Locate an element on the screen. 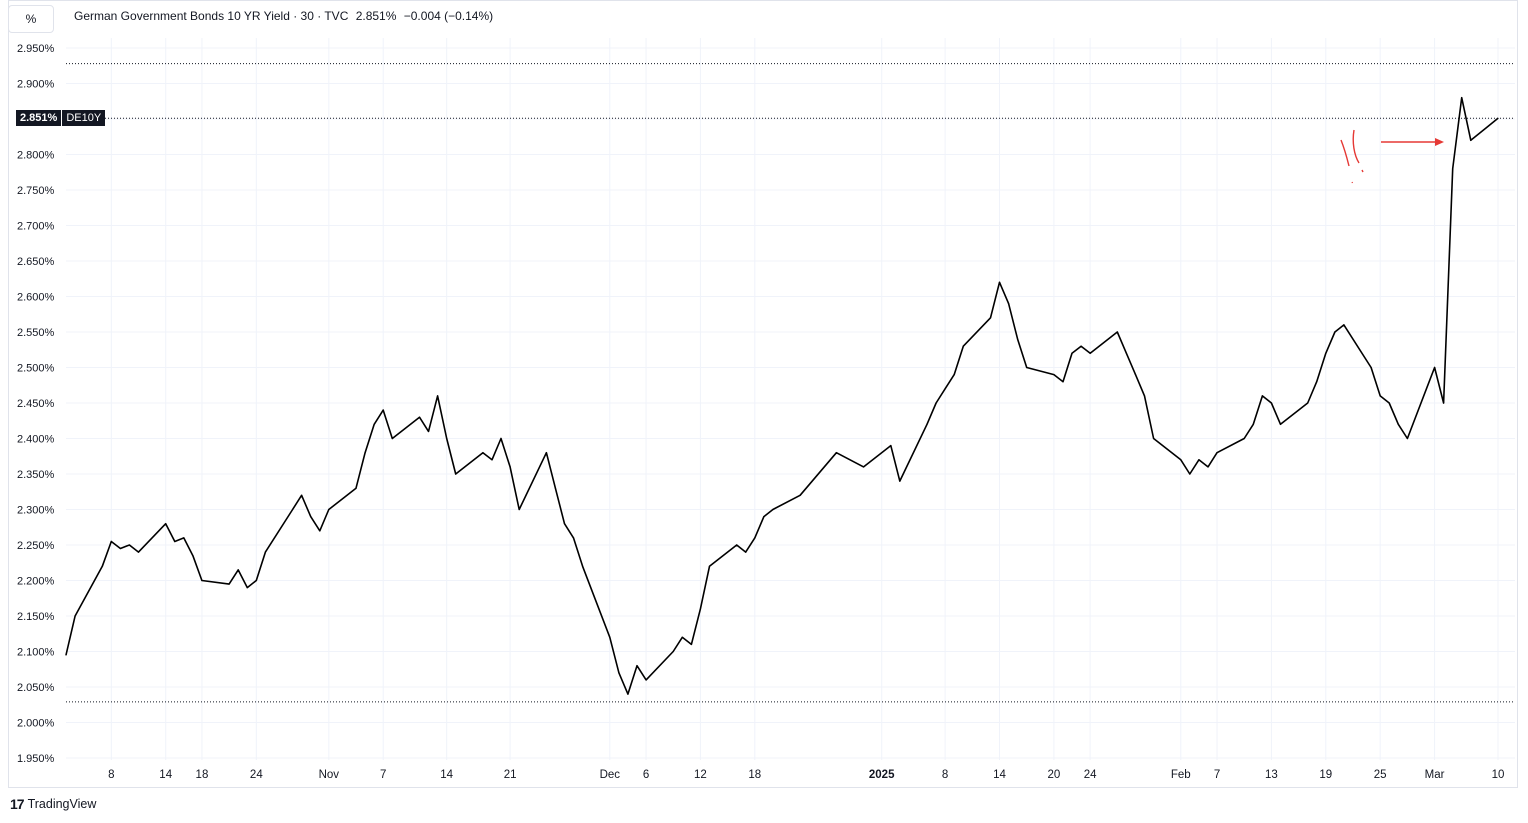 This screenshot has height=823, width=1528. price-tag-value: 2.851% is located at coordinates (39, 118).